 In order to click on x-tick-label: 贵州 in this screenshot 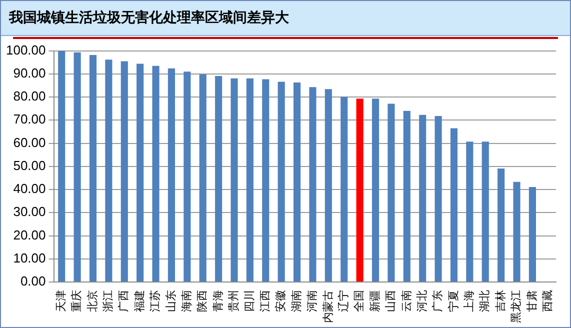, I will do `click(233, 301)`.